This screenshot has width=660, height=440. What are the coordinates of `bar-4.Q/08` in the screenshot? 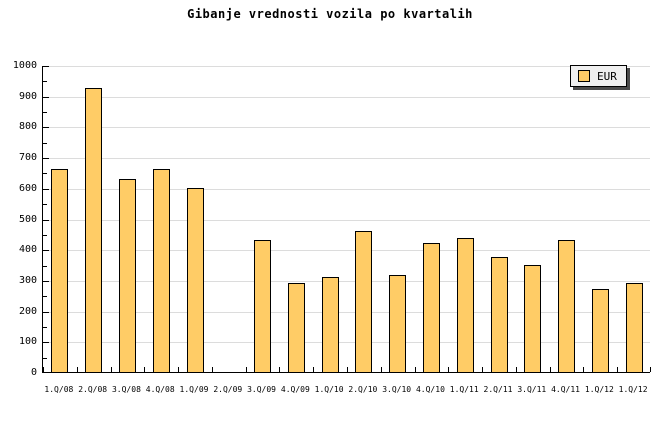 It's located at (161, 270).